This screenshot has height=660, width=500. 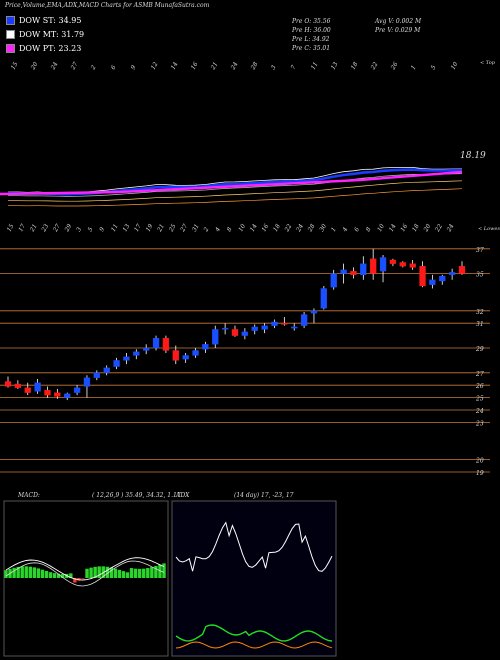 What do you see at coordinates (254, 578) in the screenshot?
I see `adx-frame` at bounding box center [254, 578].